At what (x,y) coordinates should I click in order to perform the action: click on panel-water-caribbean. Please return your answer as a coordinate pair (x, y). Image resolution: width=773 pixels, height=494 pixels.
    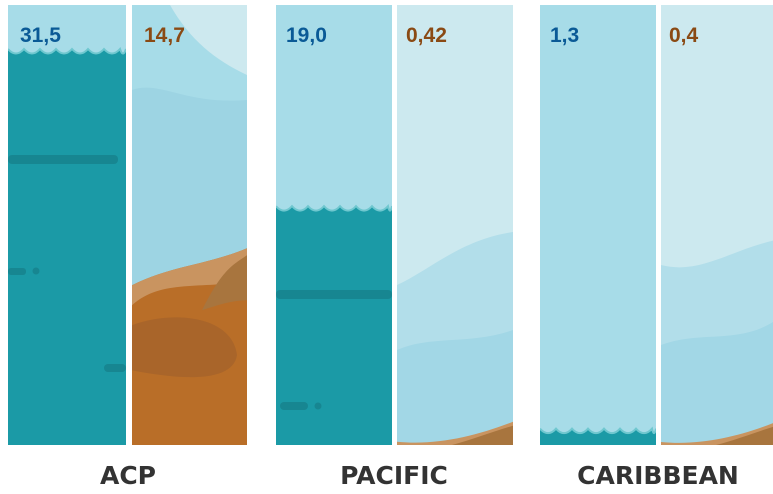
    Looking at the image, I should click on (598, 225).